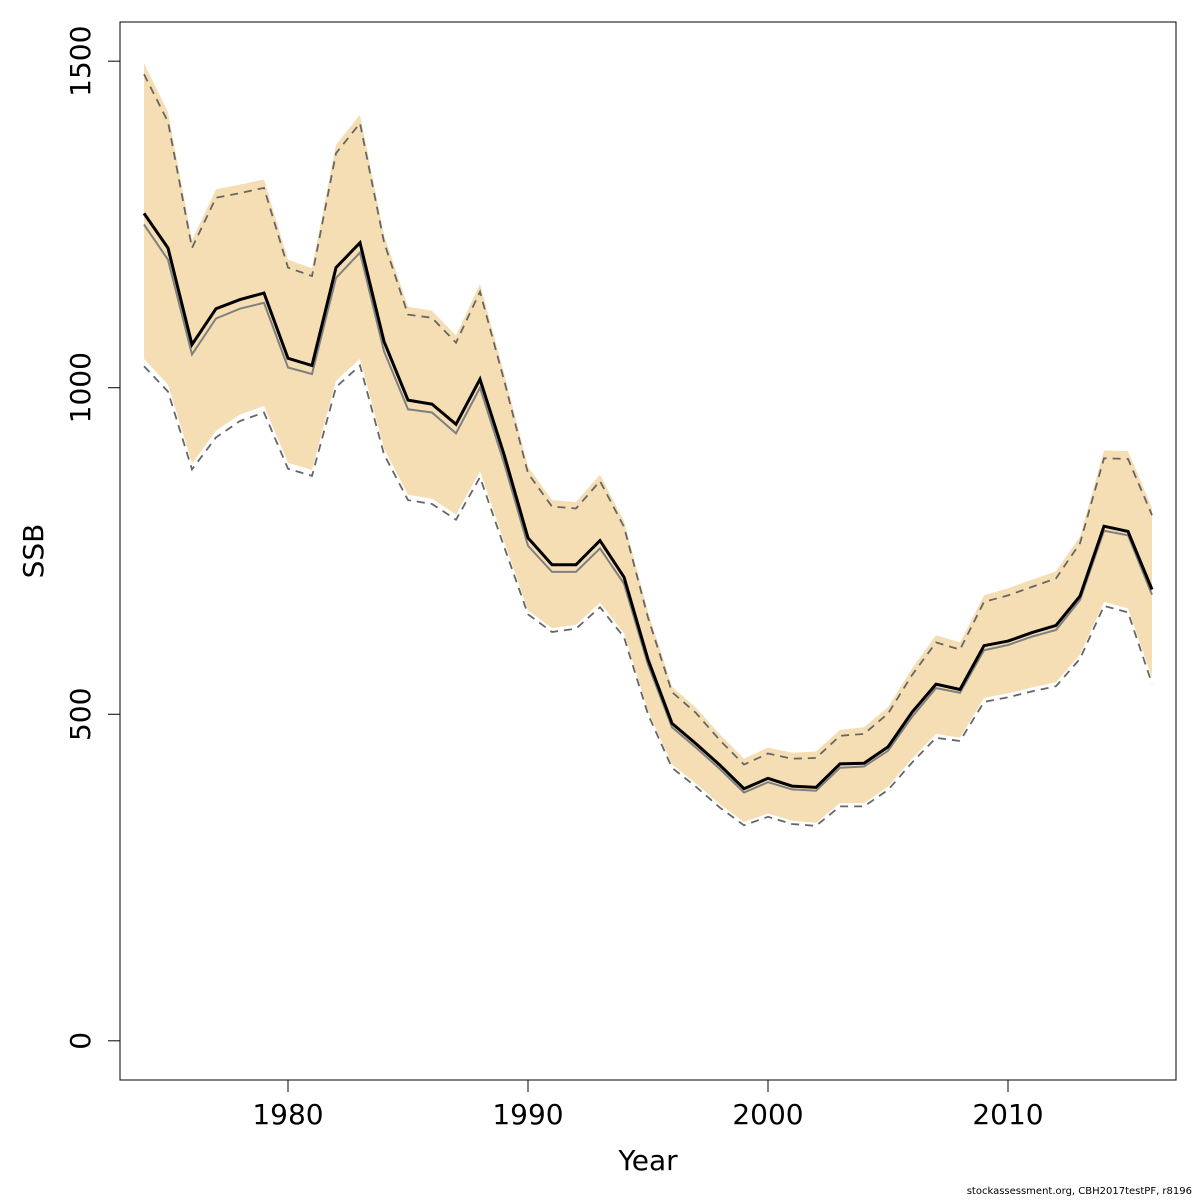 This screenshot has height=1200, width=1200. Describe the element at coordinates (92, 538) in the screenshot. I see `y-axis: 0 500 1000 1500` at that location.